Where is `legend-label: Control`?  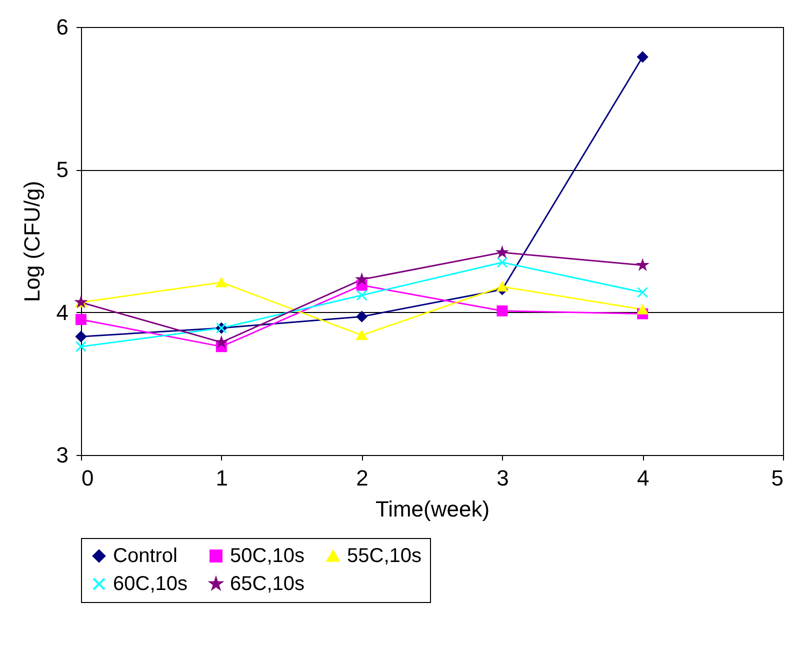 legend-label: Control is located at coordinates (145, 556).